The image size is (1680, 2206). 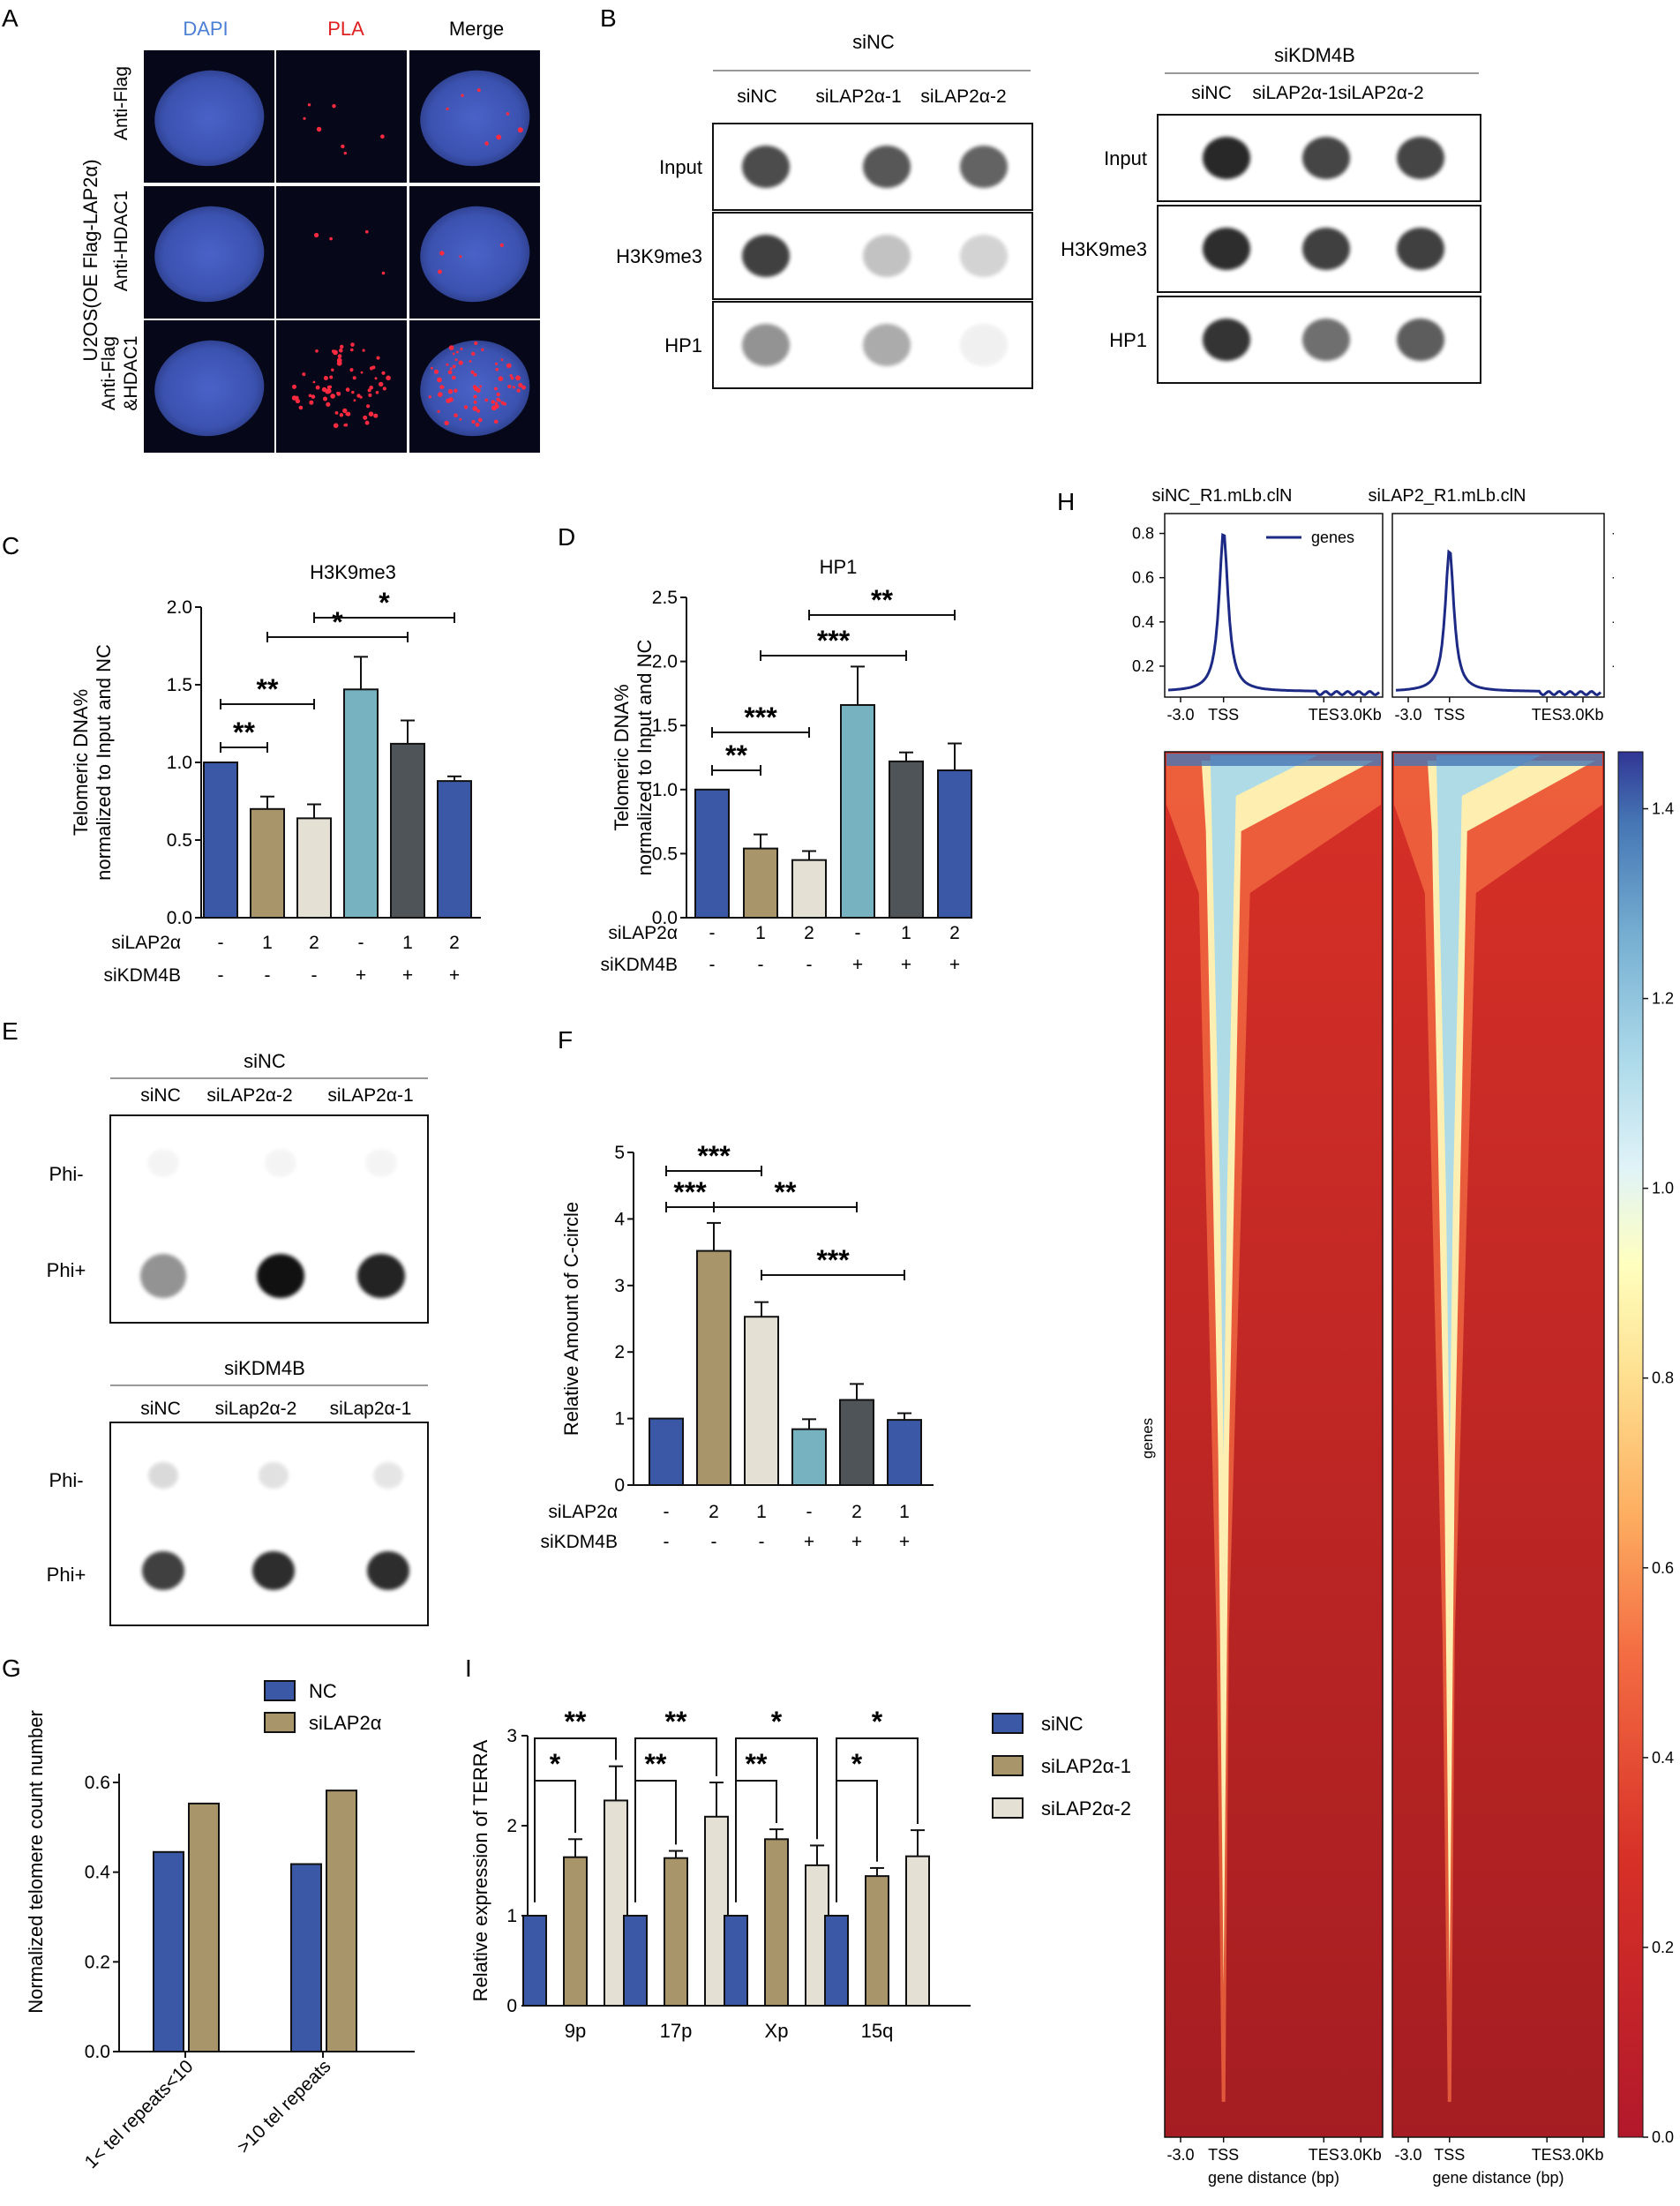 What do you see at coordinates (643, 933) in the screenshot?
I see `condition-row-label: siLAP2α` at bounding box center [643, 933].